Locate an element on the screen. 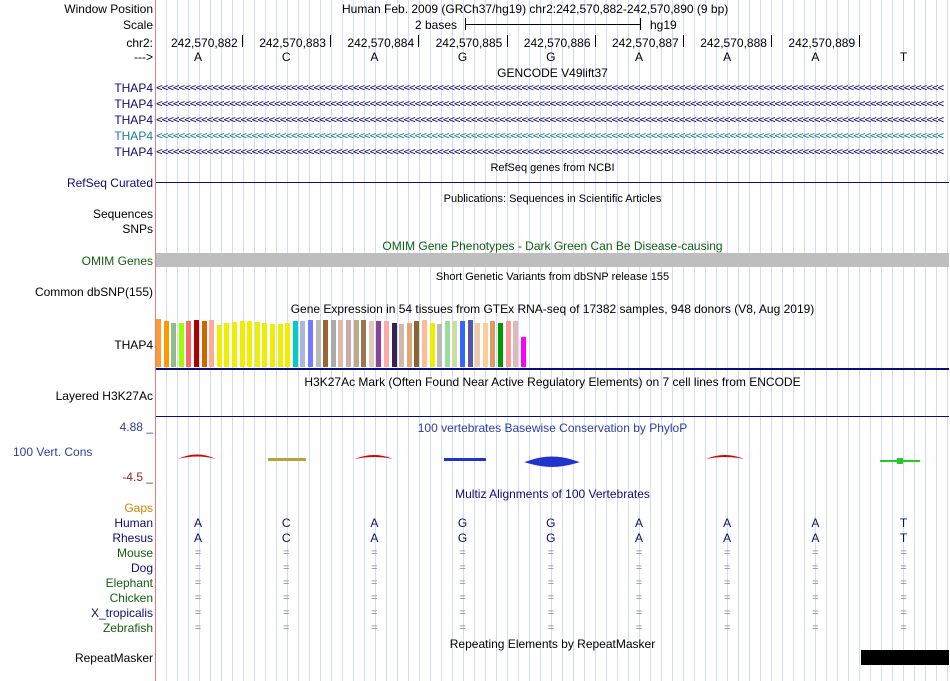  species-label: Elephant is located at coordinates (129, 583).